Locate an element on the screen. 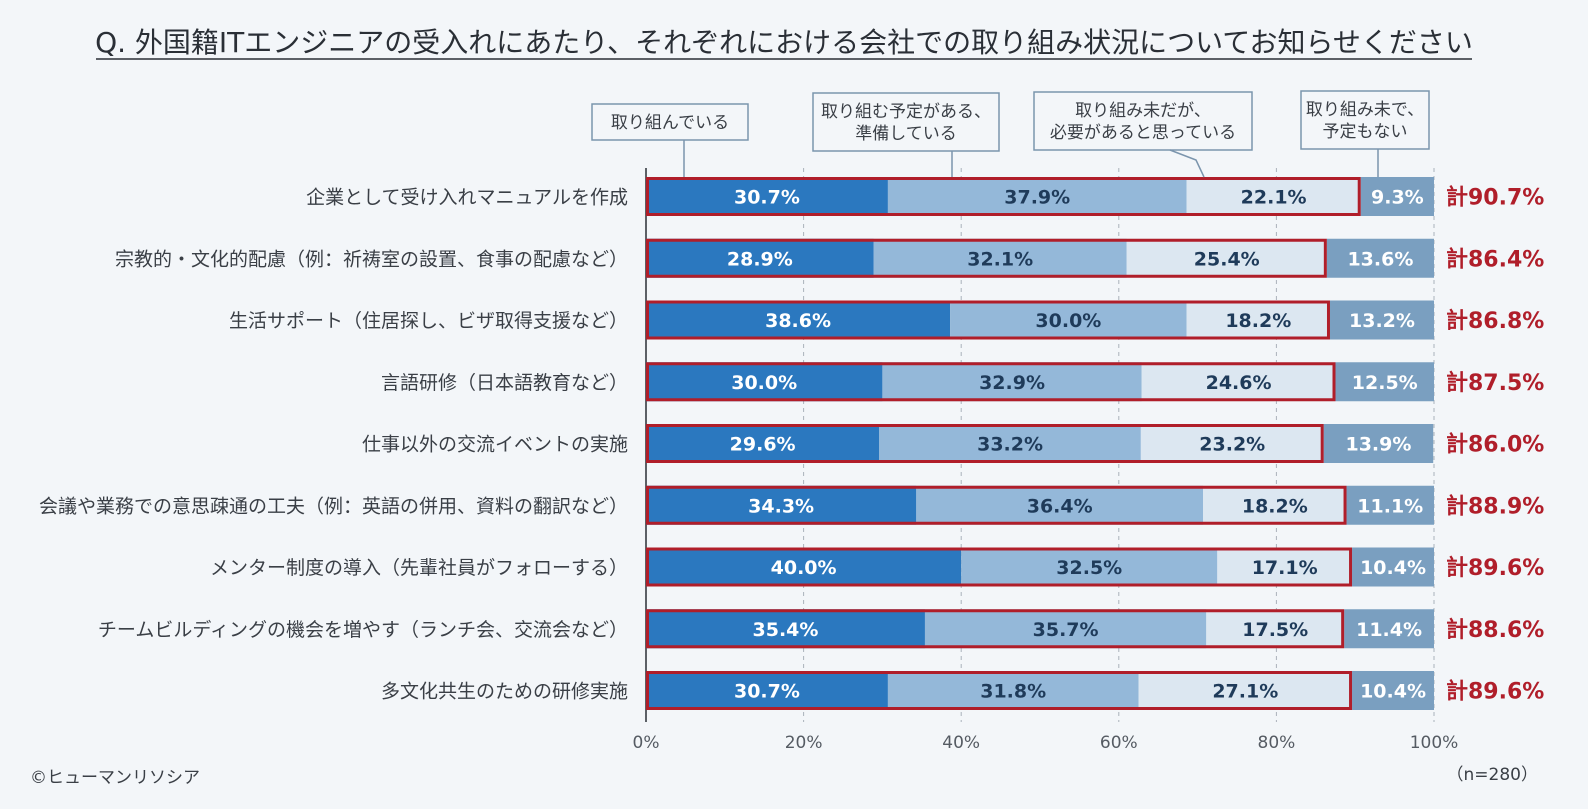 The width and height of the screenshot is (1588, 809). bar-value-label: 30.7% is located at coordinates (767, 198).